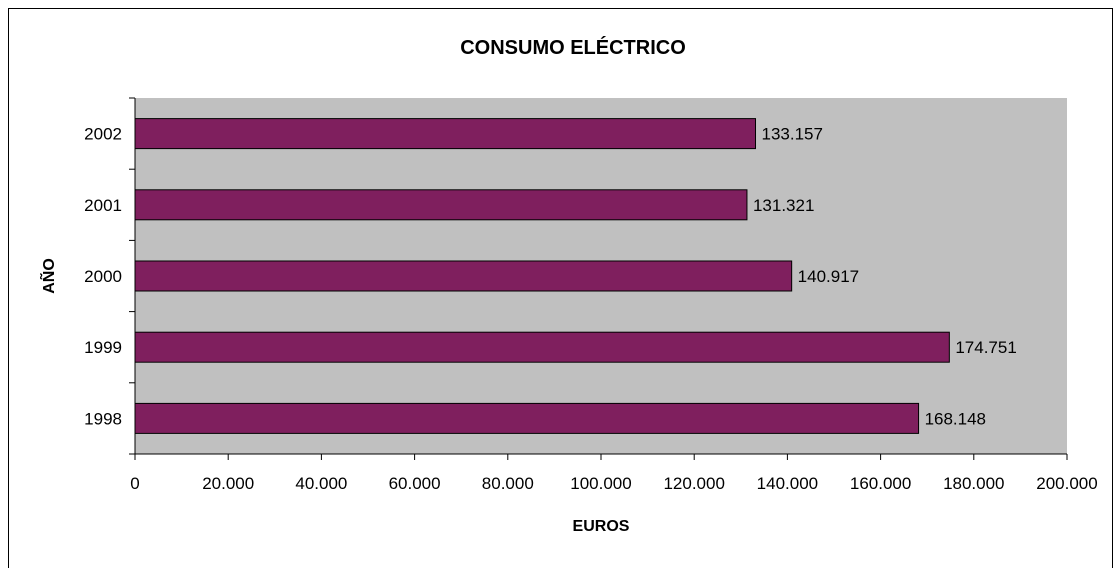  I want to click on bar-2001, so click(441, 205).